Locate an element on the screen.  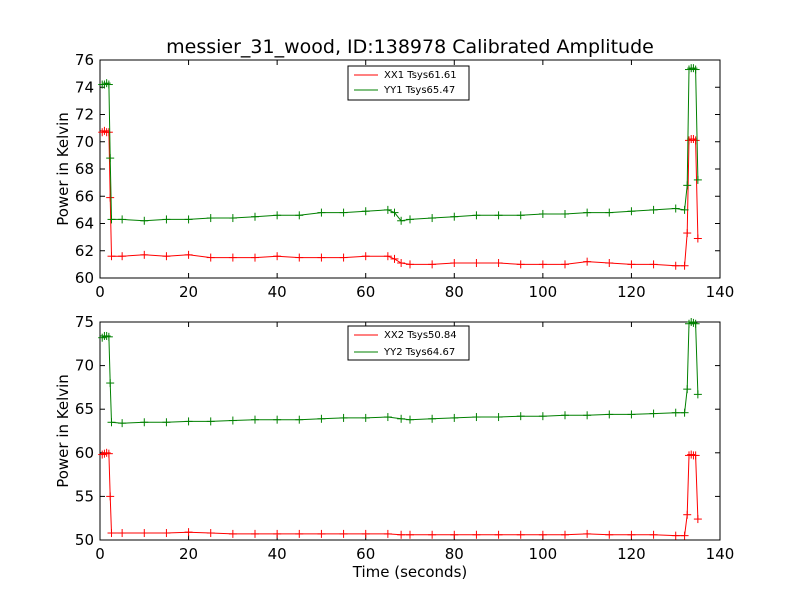
top-x-tick-label: 0 is located at coordinates (100, 292).